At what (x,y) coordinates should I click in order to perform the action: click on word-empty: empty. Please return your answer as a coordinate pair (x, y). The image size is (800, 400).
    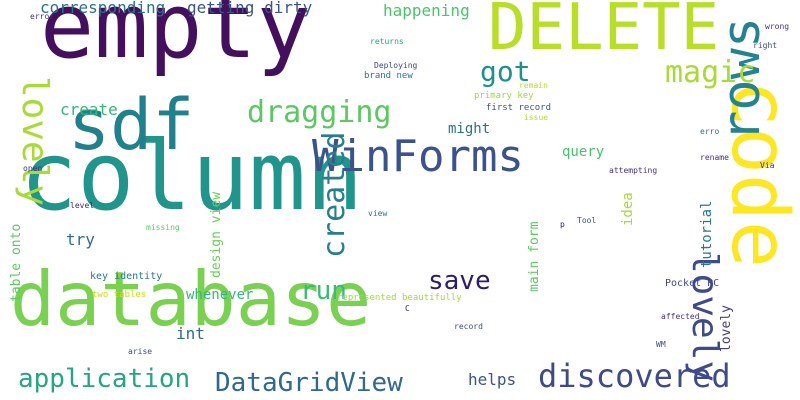
    Looking at the image, I should click on (175, 39).